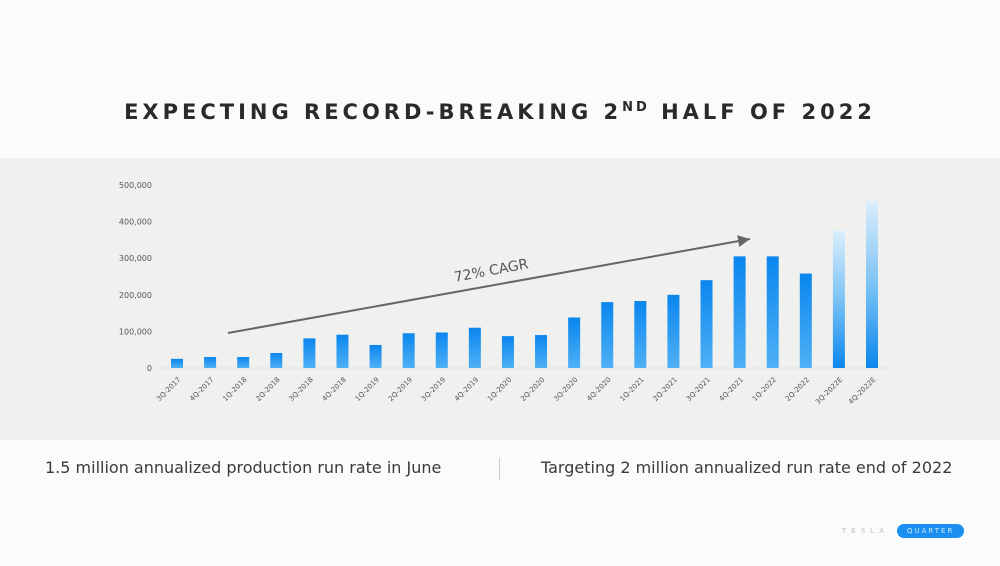 Image resolution: width=1000 pixels, height=566 pixels. I want to click on x-tick-label: 1Q-2019, so click(367, 389).